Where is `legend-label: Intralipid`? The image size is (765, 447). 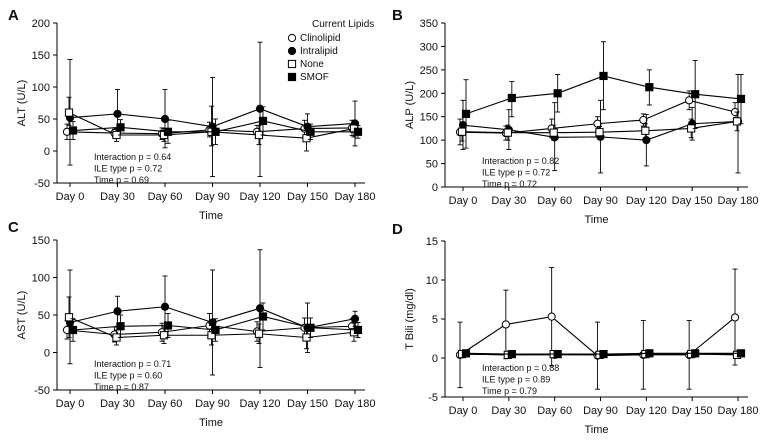 legend-label: Intralipid is located at coordinates (319, 51).